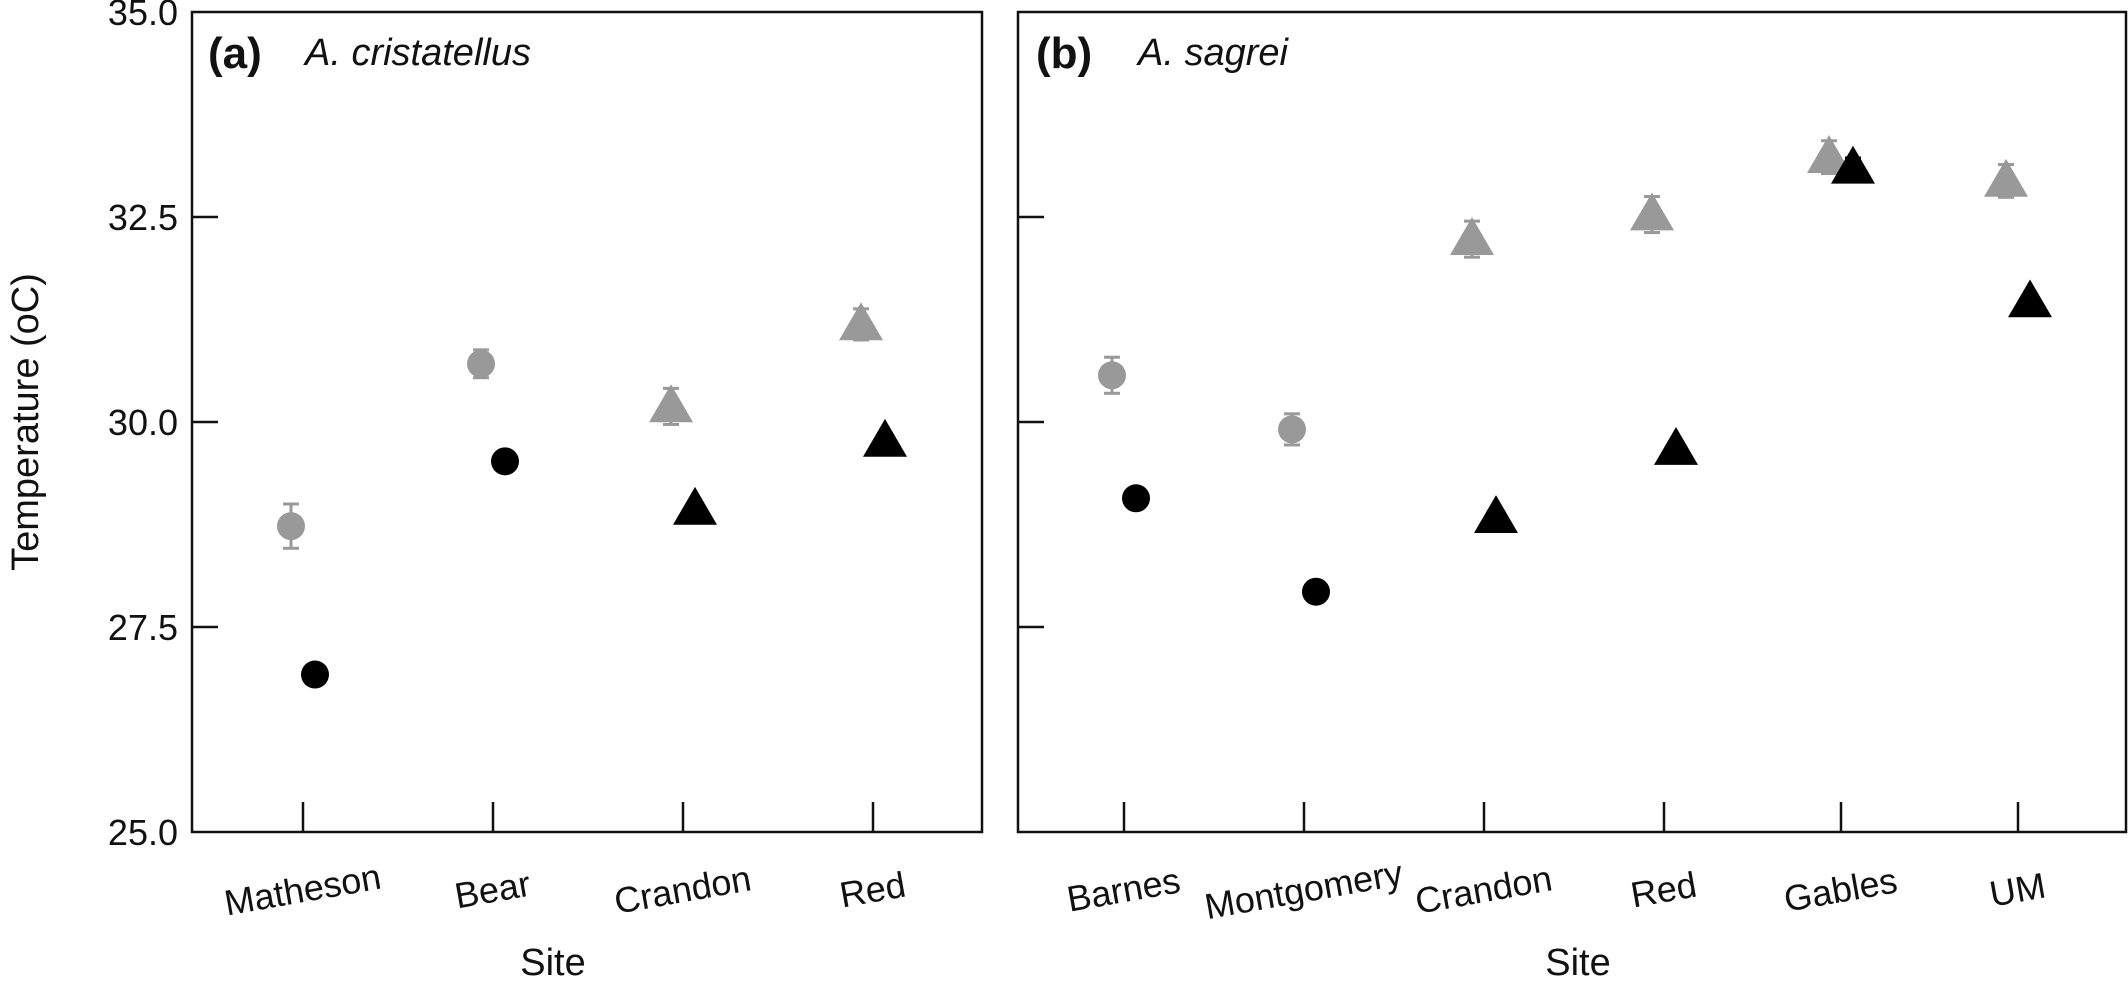 Image resolution: width=2128 pixels, height=982 pixels. Describe the element at coordinates (143, 627) in the screenshot. I see `y-tick-label: 27.5` at that location.